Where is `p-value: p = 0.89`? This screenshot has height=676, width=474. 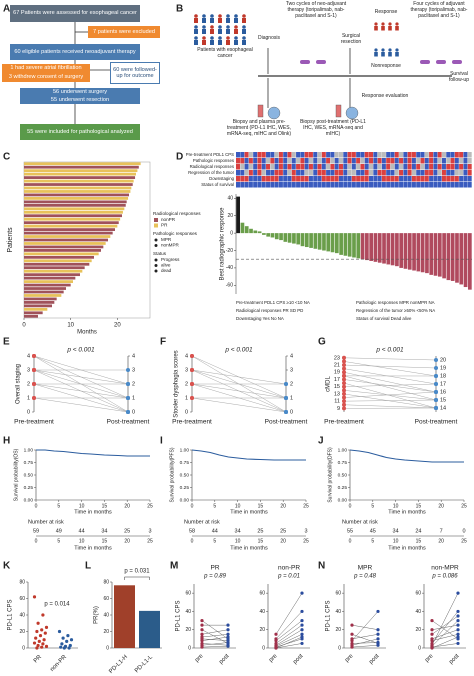
p-value: p = 0.89 is located at coordinates (215, 577).